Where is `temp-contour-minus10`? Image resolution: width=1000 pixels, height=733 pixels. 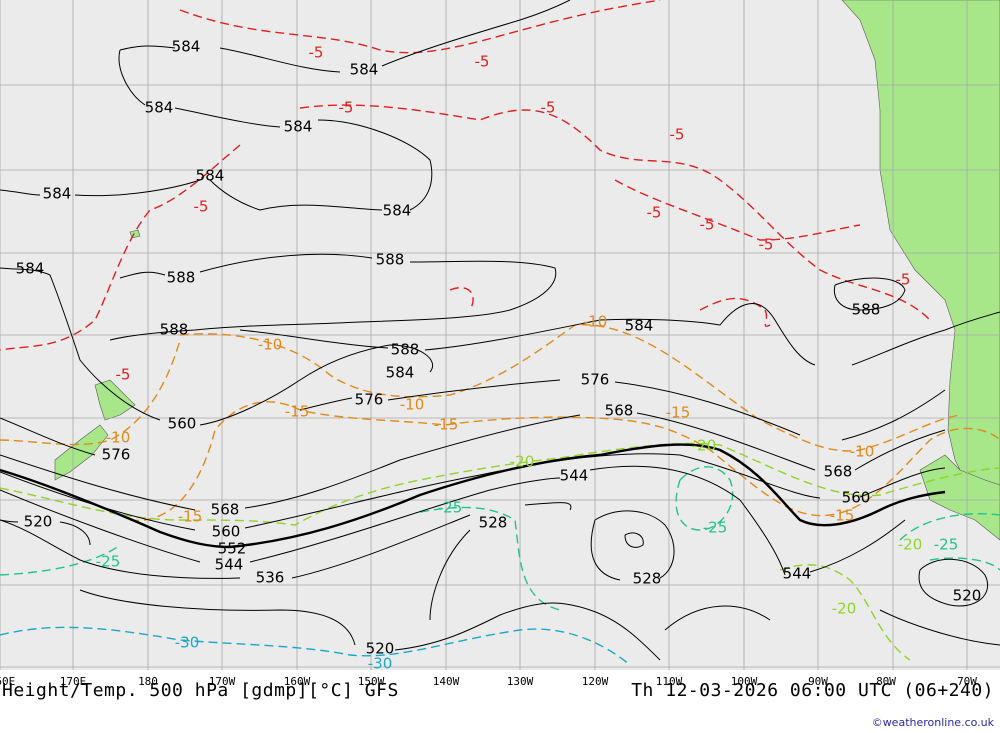
temp-contour-minus10 is located at coordinates (90, 392).